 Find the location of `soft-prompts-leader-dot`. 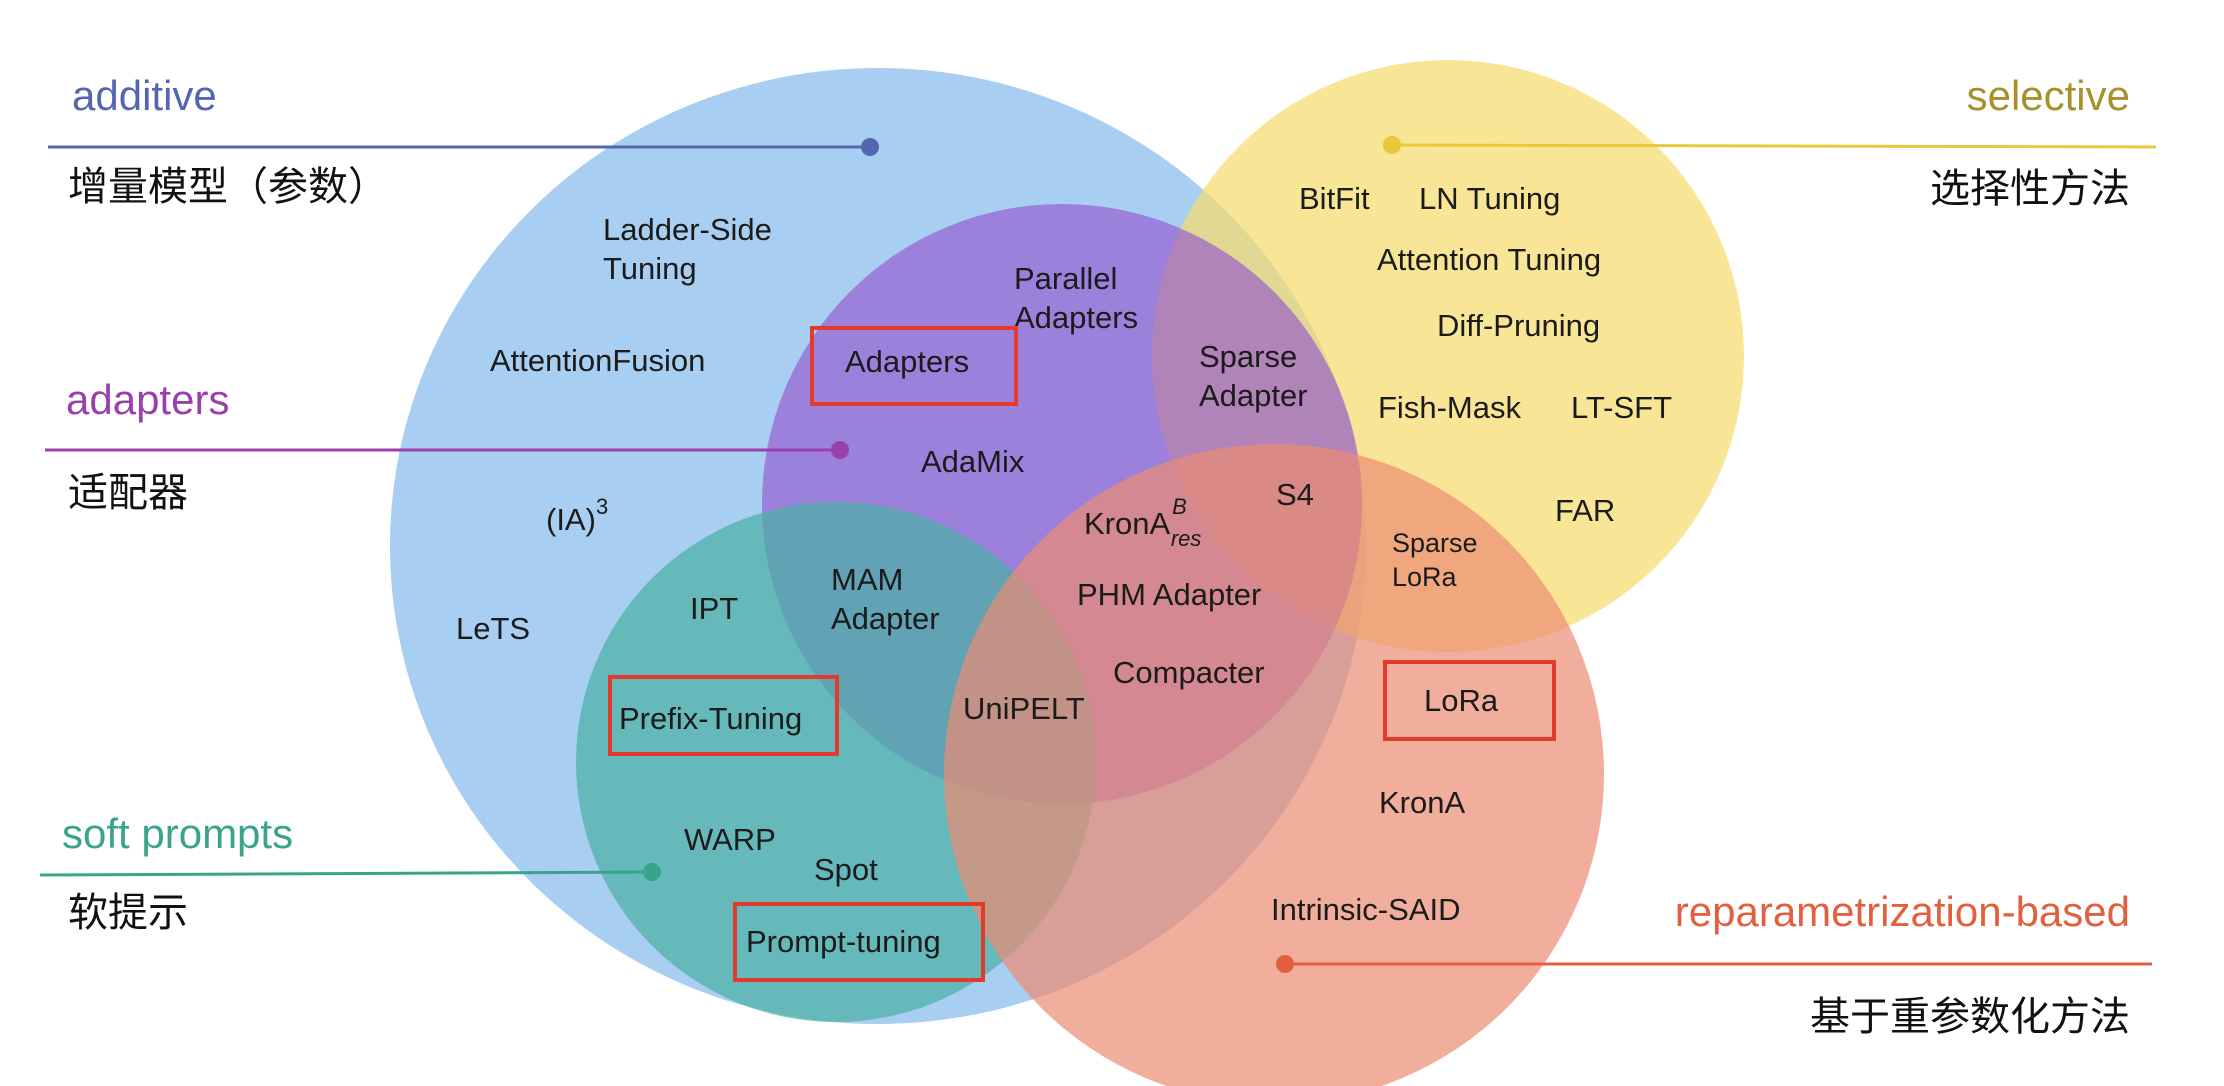

soft-prompts-leader-dot is located at coordinates (652, 872).